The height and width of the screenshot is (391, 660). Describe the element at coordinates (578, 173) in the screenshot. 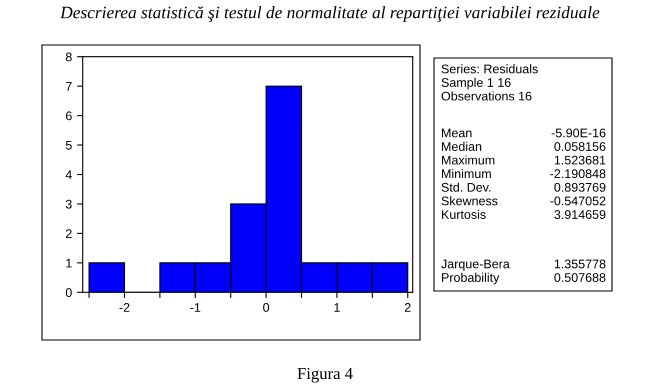

I see `text: -2.190848` at that location.